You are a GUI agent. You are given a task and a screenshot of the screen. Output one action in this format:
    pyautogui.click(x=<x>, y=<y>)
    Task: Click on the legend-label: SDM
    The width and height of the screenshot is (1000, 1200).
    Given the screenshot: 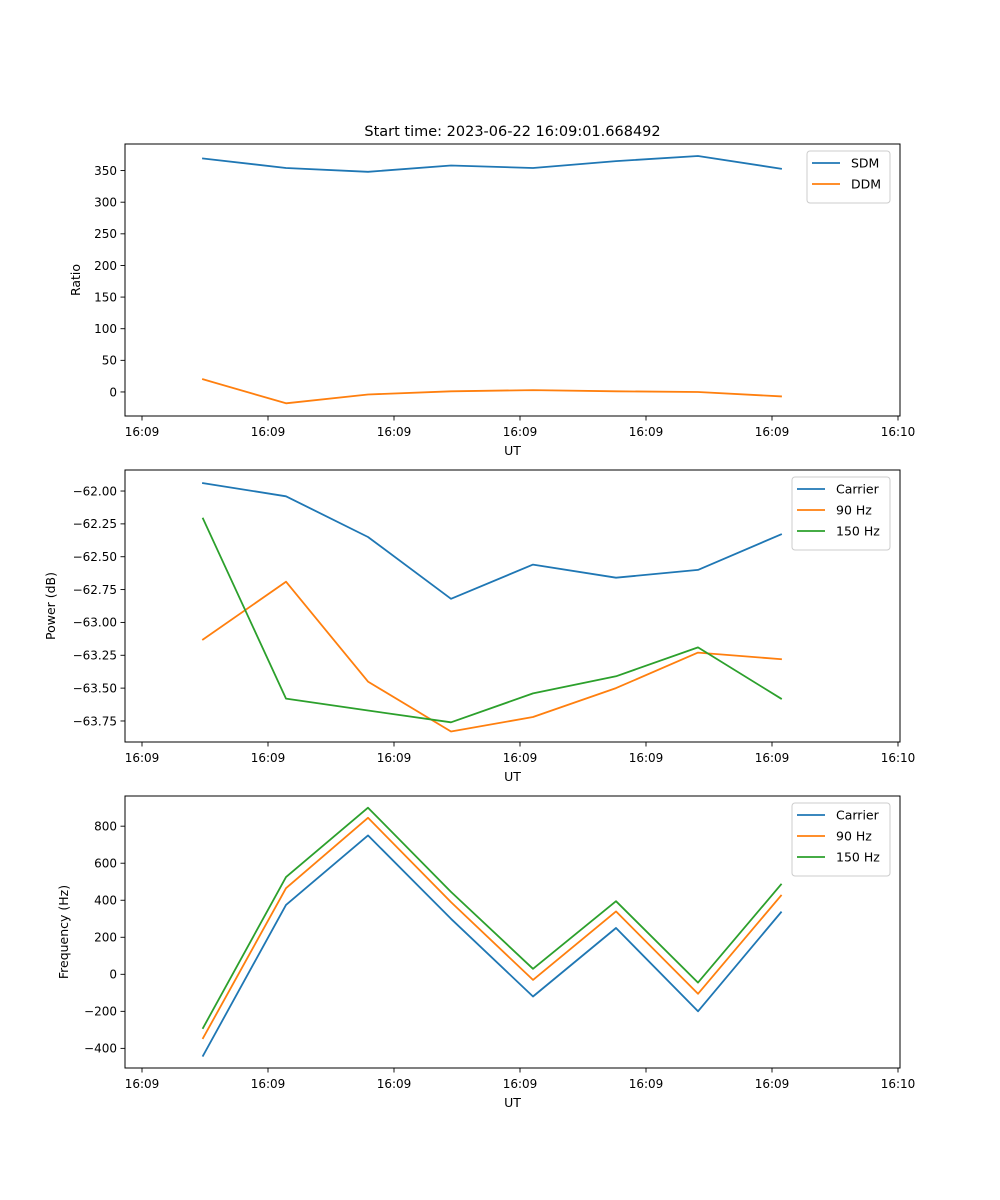 What is the action you would take?
    pyautogui.click(x=865, y=163)
    